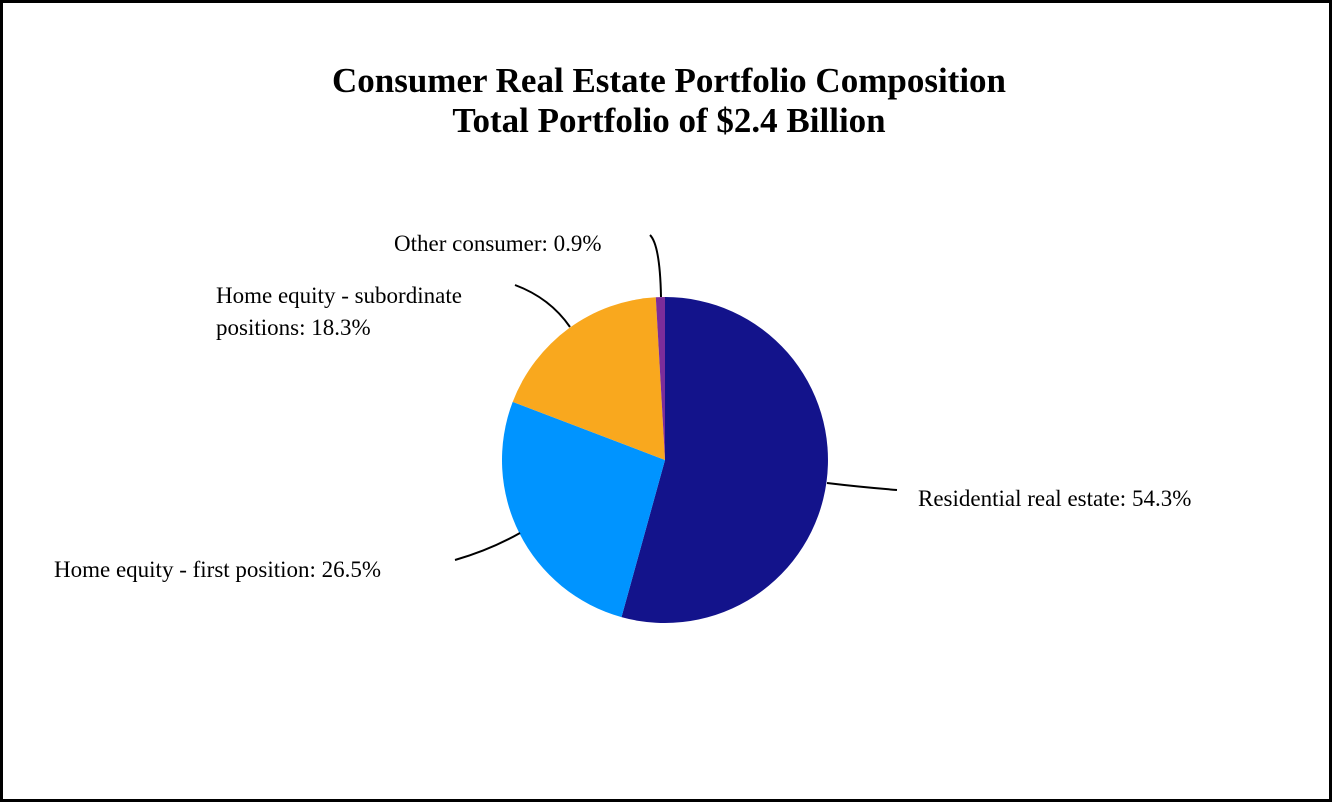  Describe the element at coordinates (542, 306) in the screenshot. I see `leader-line-subordinate` at that location.